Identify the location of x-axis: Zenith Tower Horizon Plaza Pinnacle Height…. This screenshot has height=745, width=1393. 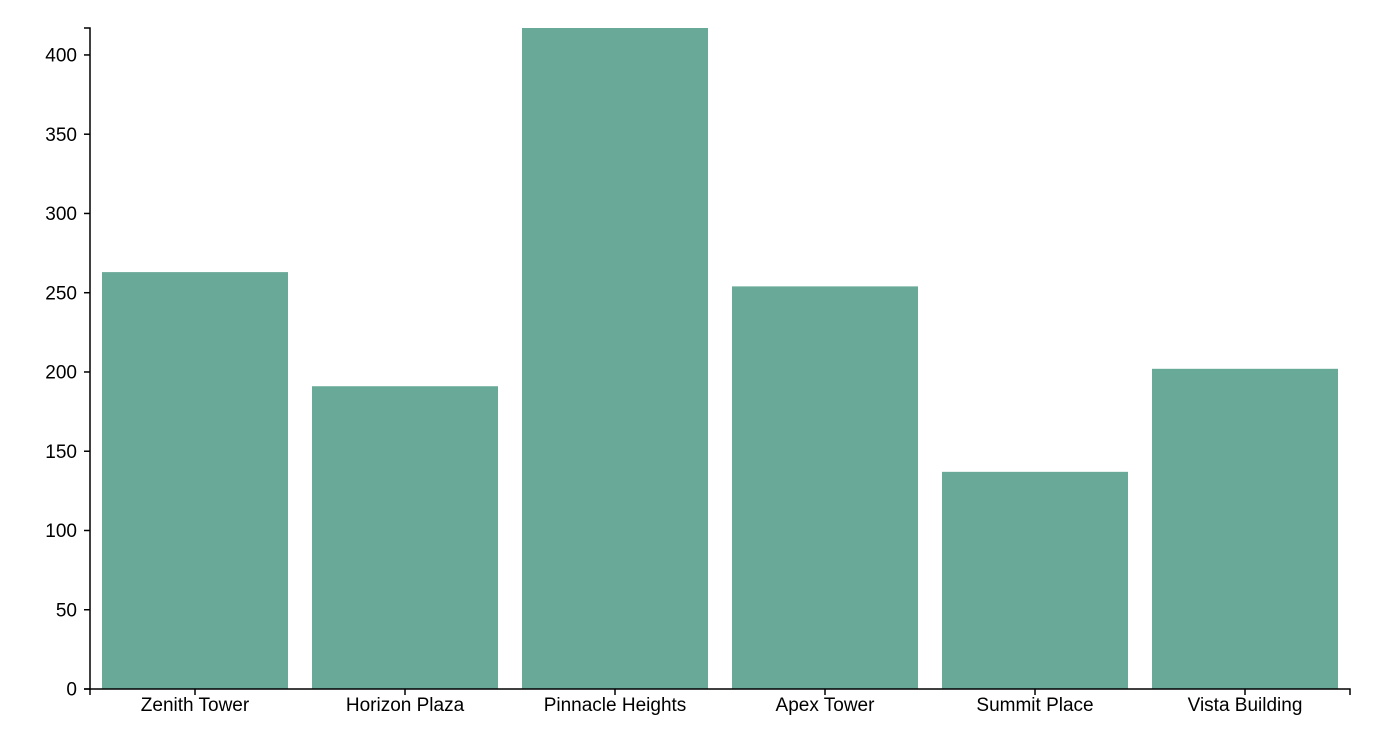
(720, 702).